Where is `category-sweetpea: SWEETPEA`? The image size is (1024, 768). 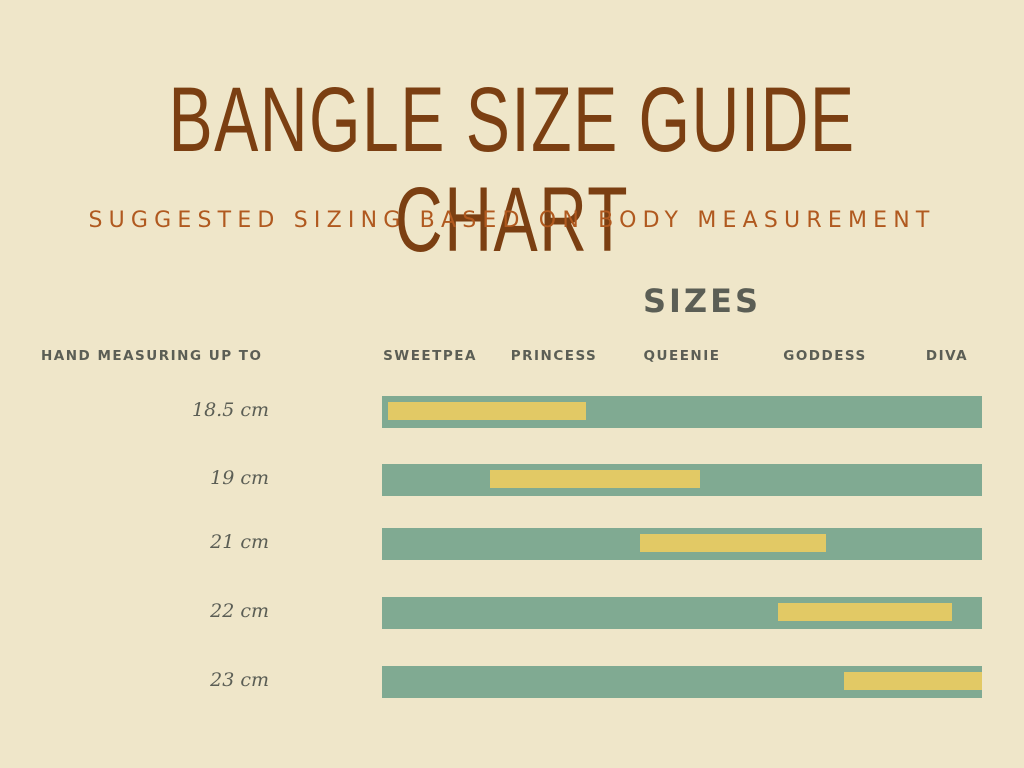 category-sweetpea: SWEETPEA is located at coordinates (430, 356).